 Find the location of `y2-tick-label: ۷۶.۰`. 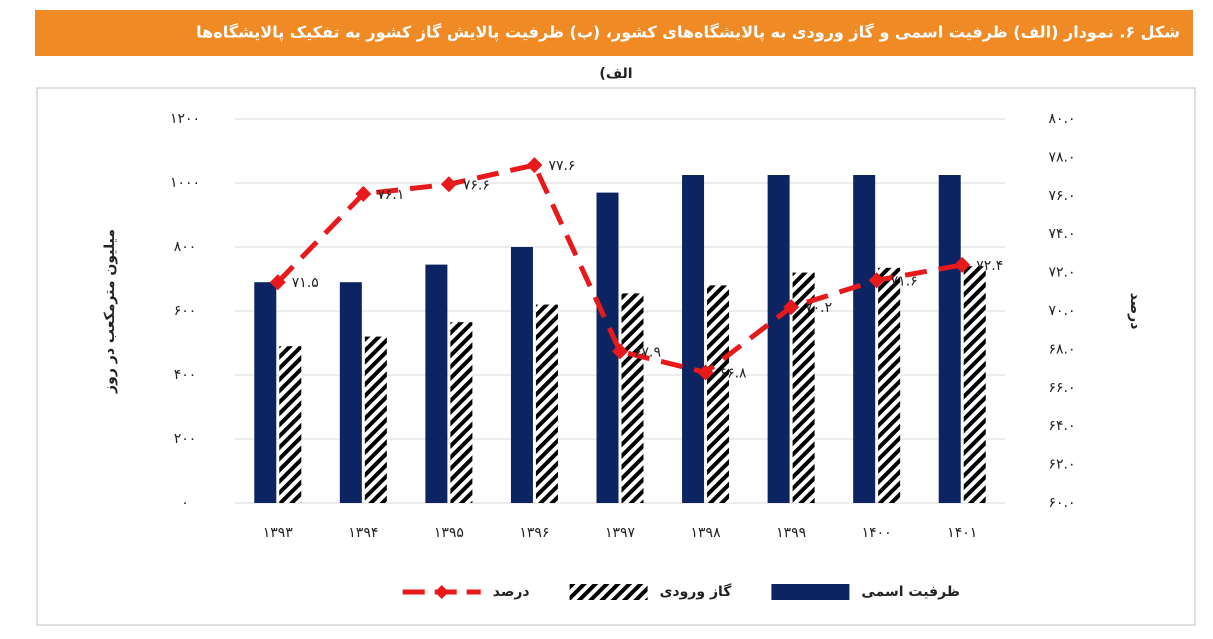

y2-tick-label: ۷۶.۰ is located at coordinates (1061, 196).